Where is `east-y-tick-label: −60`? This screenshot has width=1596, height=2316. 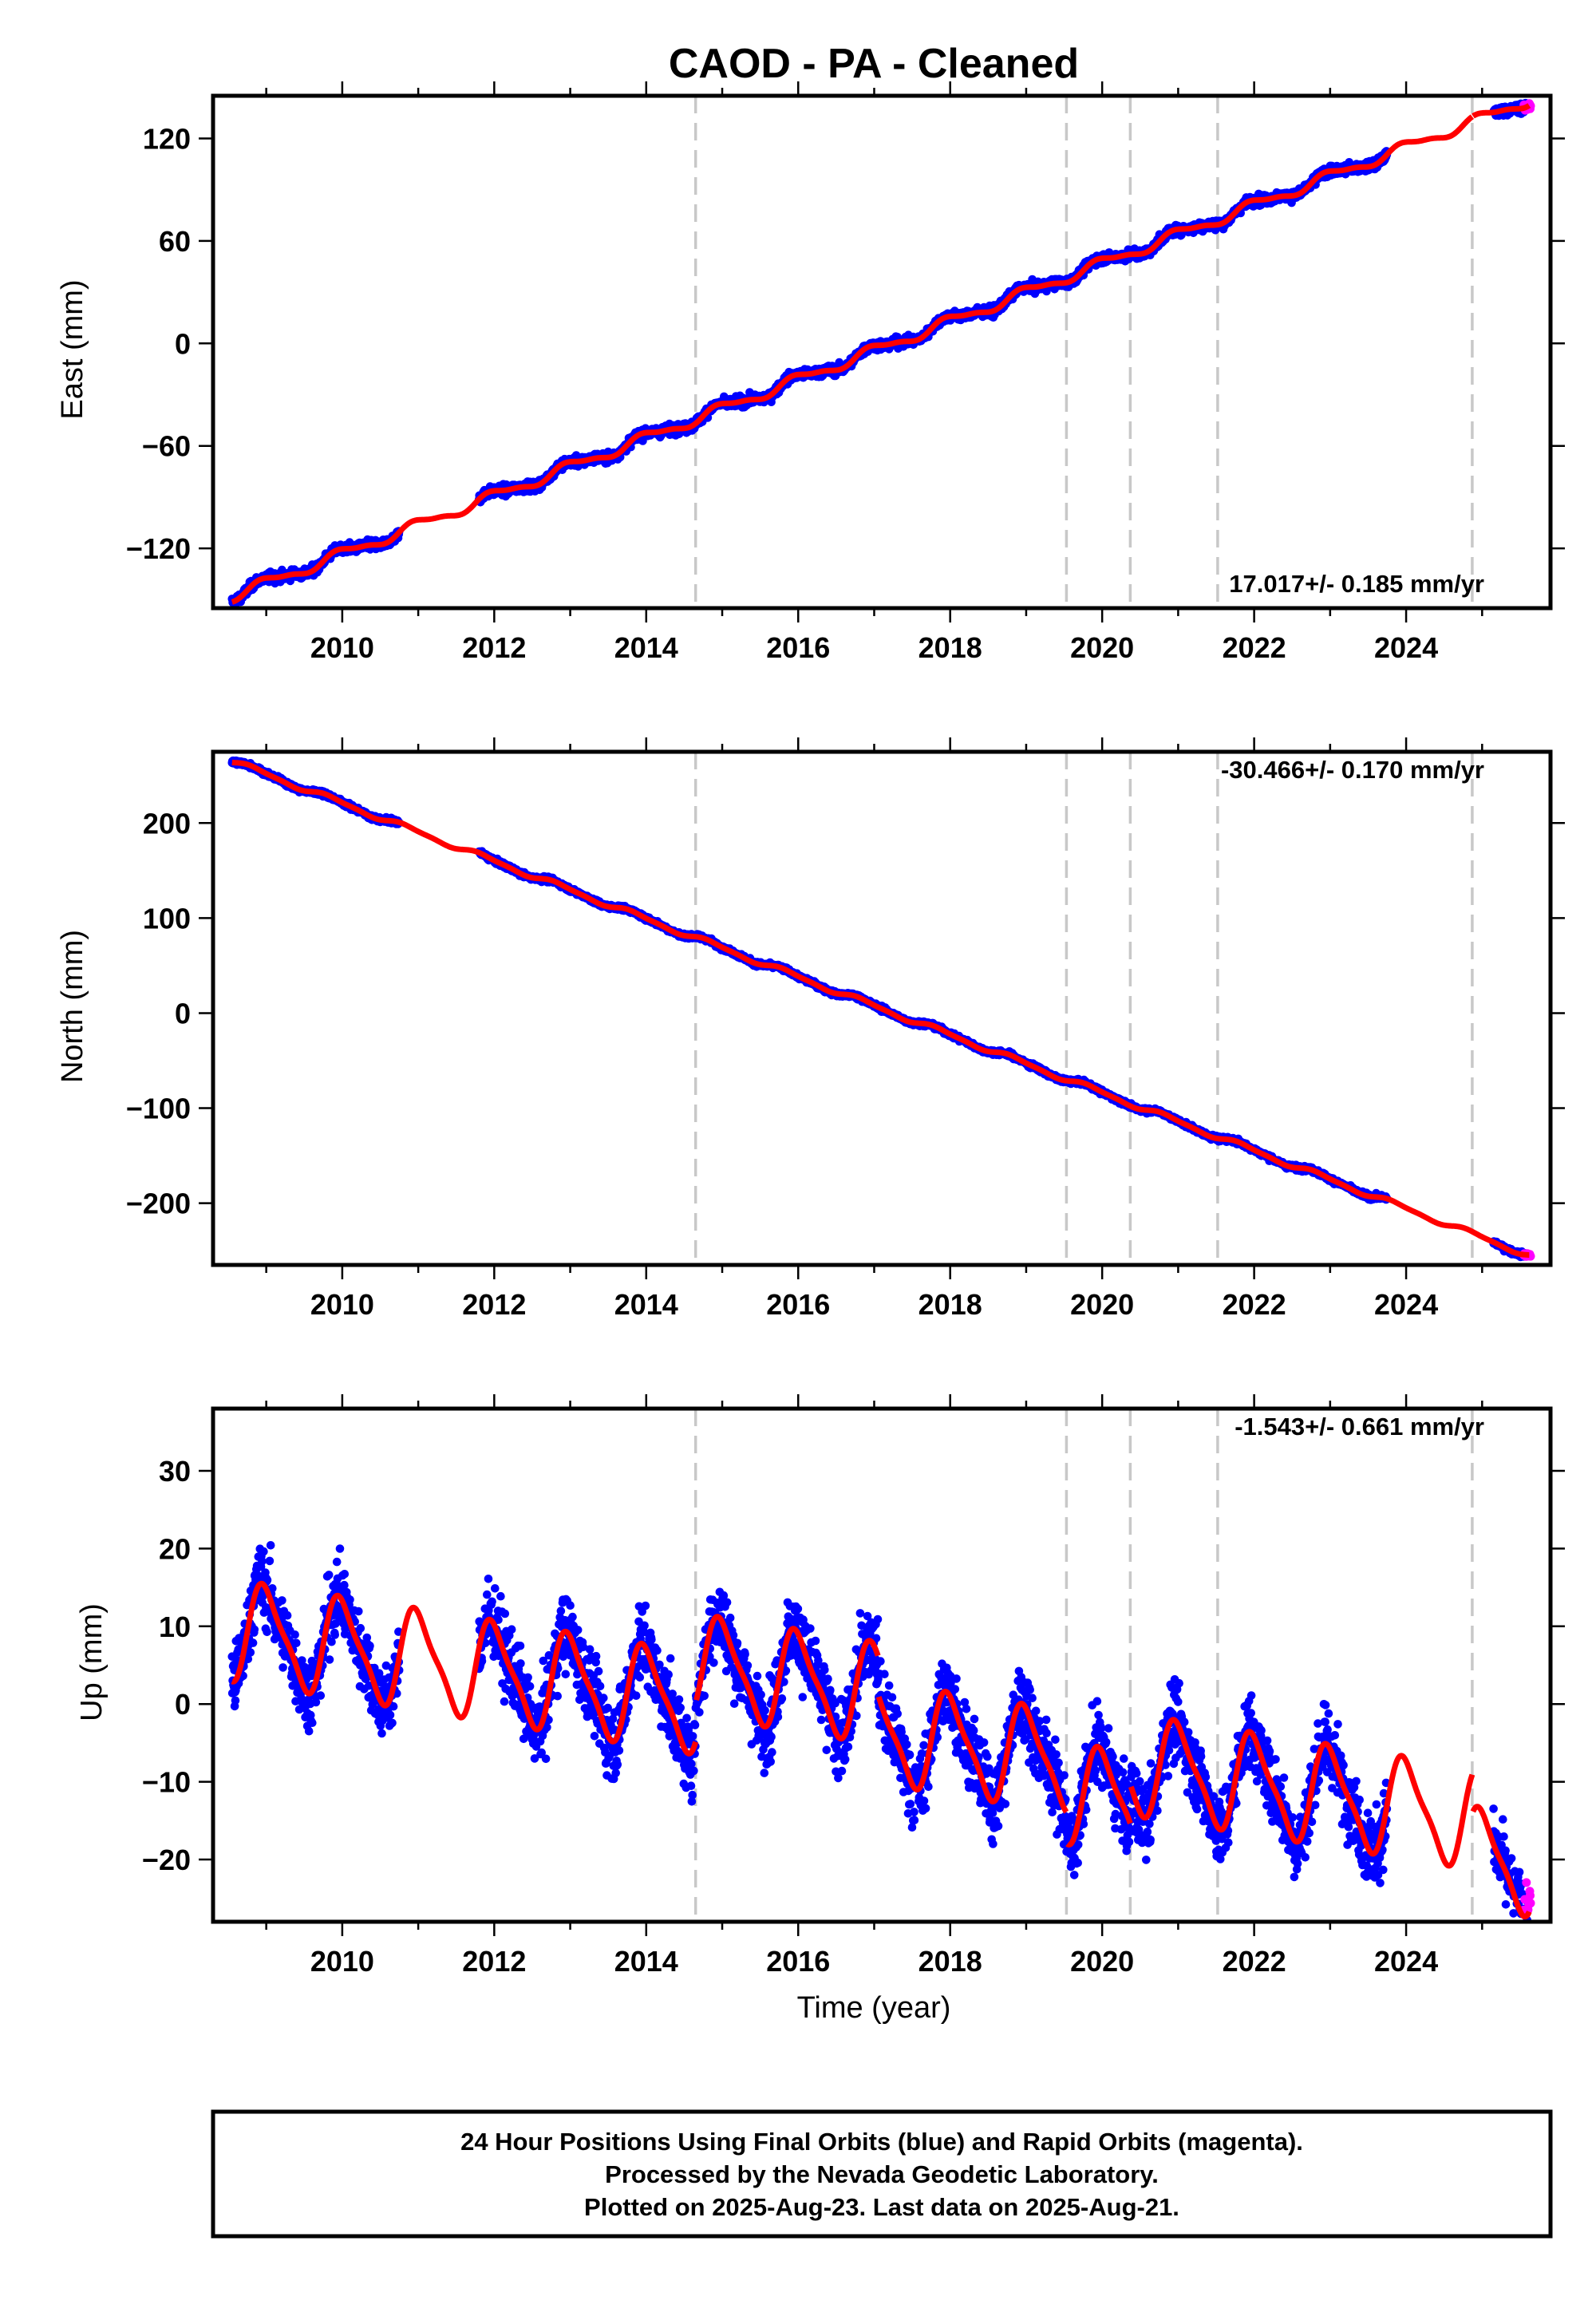 east-y-tick-label: −60 is located at coordinates (166, 446).